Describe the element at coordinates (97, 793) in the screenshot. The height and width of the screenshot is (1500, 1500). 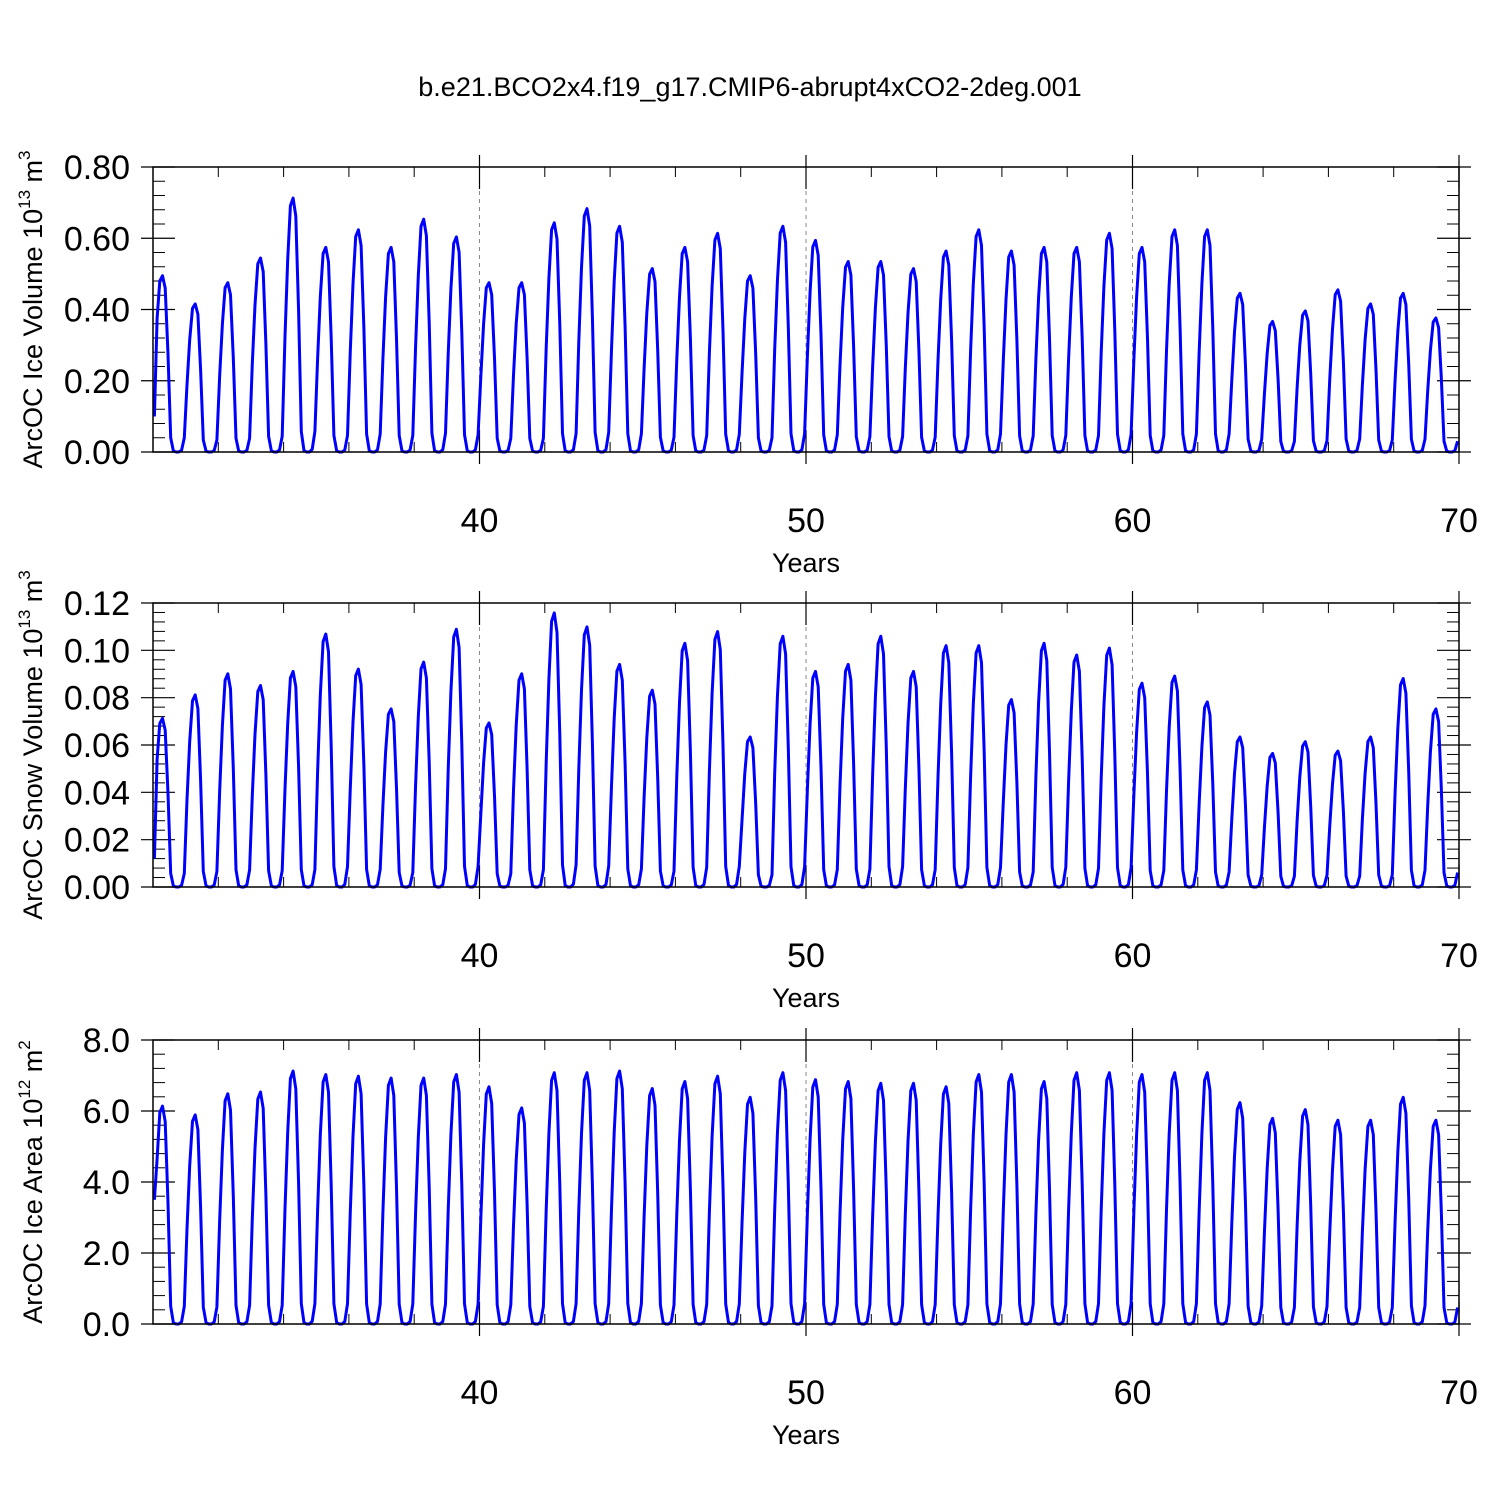
I see `y-tick-label: 0.04` at that location.